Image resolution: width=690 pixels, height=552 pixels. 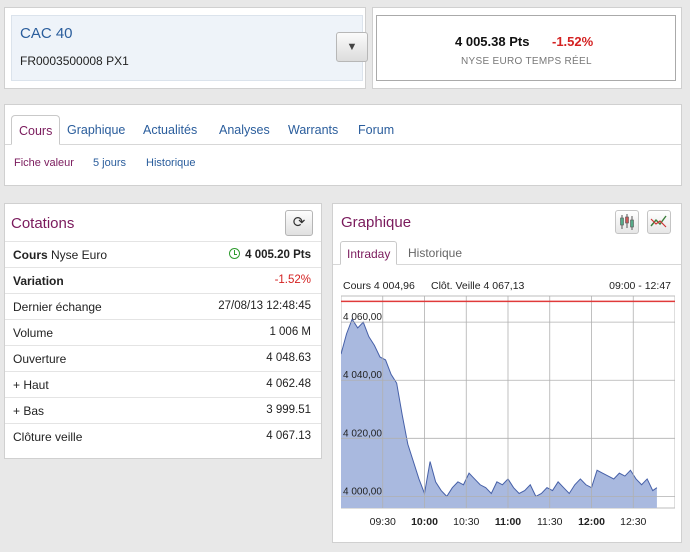 What do you see at coordinates (526, 61) in the screenshot?
I see `header-source: NYSE EURO TEMPS RÉEL` at bounding box center [526, 61].